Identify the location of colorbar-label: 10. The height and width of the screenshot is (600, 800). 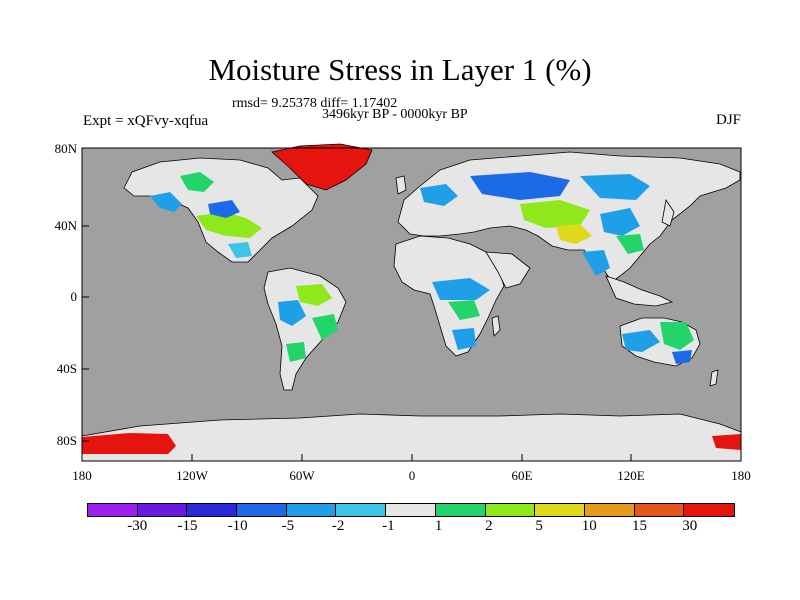
(589, 526).